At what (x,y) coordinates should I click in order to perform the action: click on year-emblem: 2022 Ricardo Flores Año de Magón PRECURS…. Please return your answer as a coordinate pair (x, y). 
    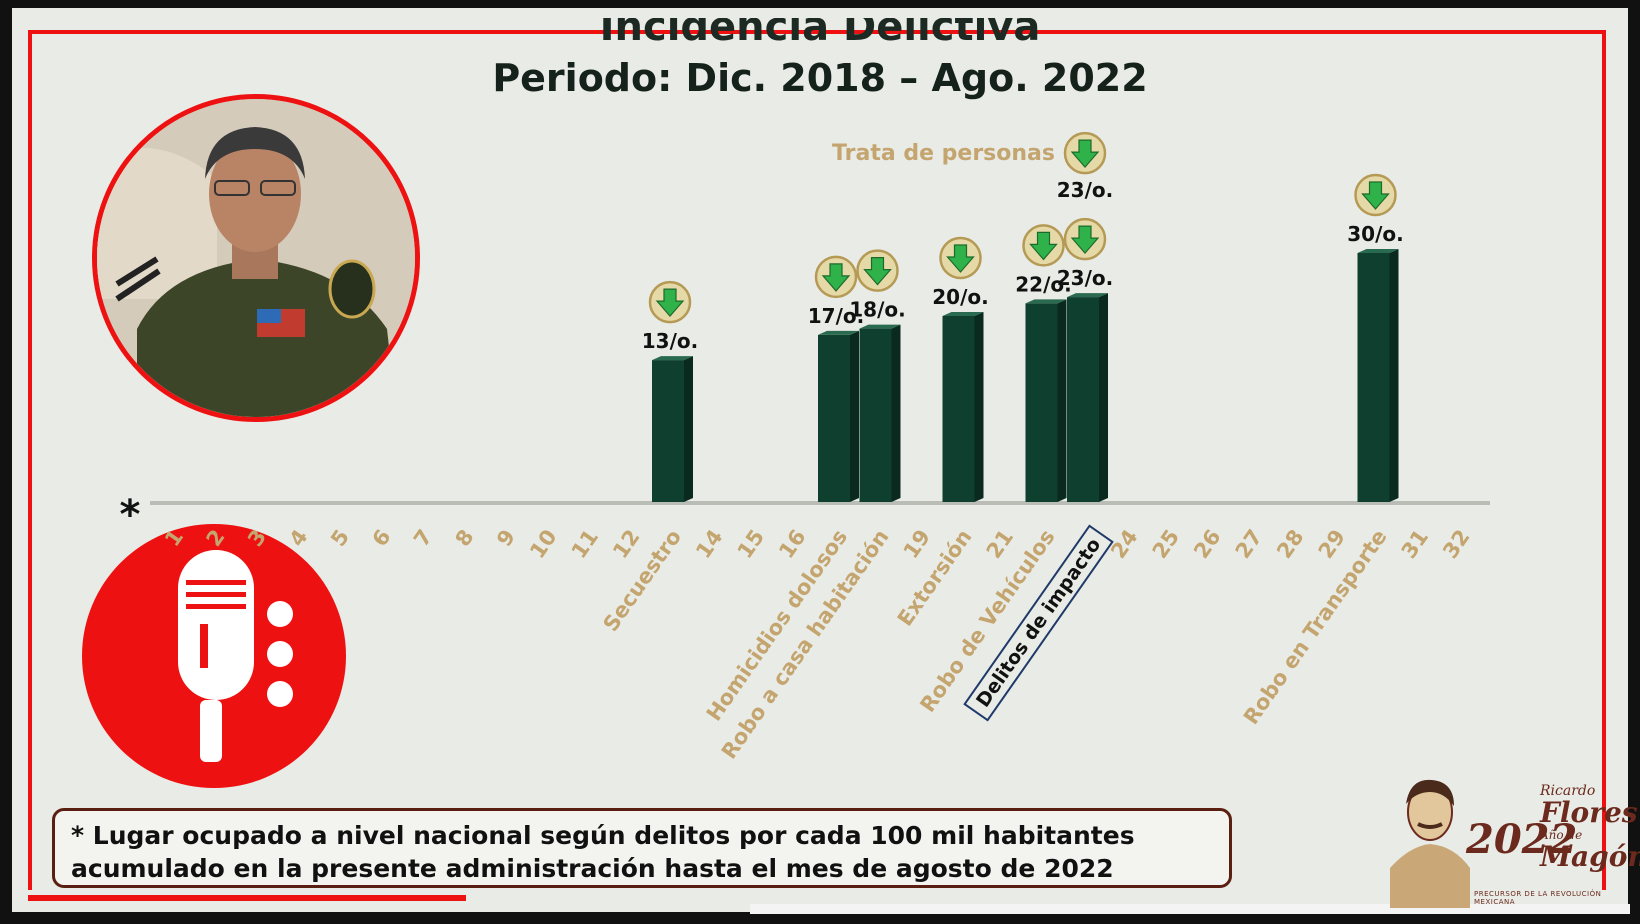
    Looking at the image, I should click on (1505, 838).